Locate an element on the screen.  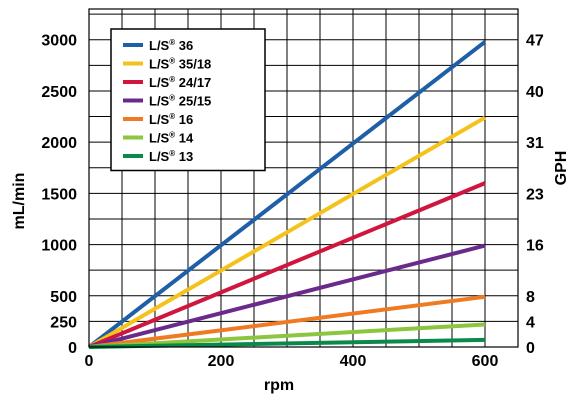
y-tick-label: 1000 is located at coordinates (59, 246).